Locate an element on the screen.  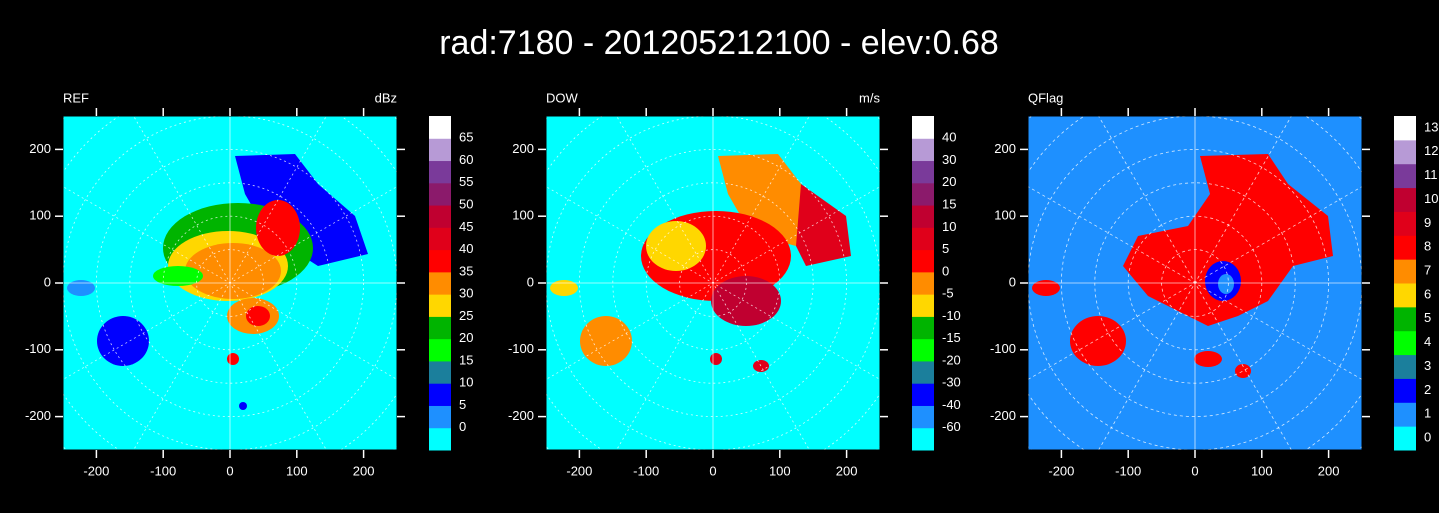
panel-label: QFlag is located at coordinates (1045, 97).